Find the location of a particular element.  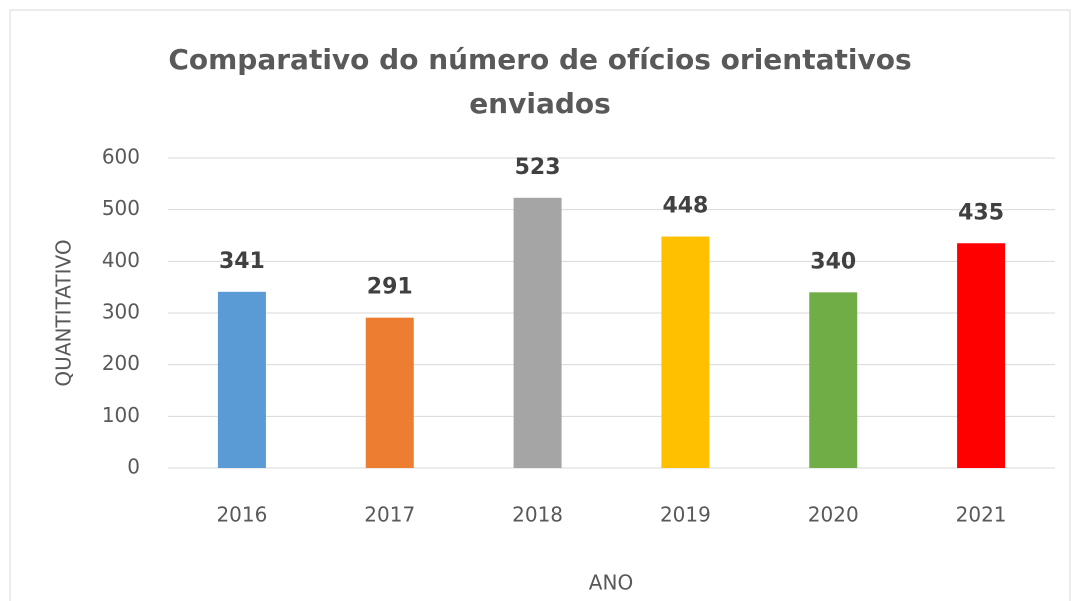

y-tick-label: 300 is located at coordinates (121, 312).